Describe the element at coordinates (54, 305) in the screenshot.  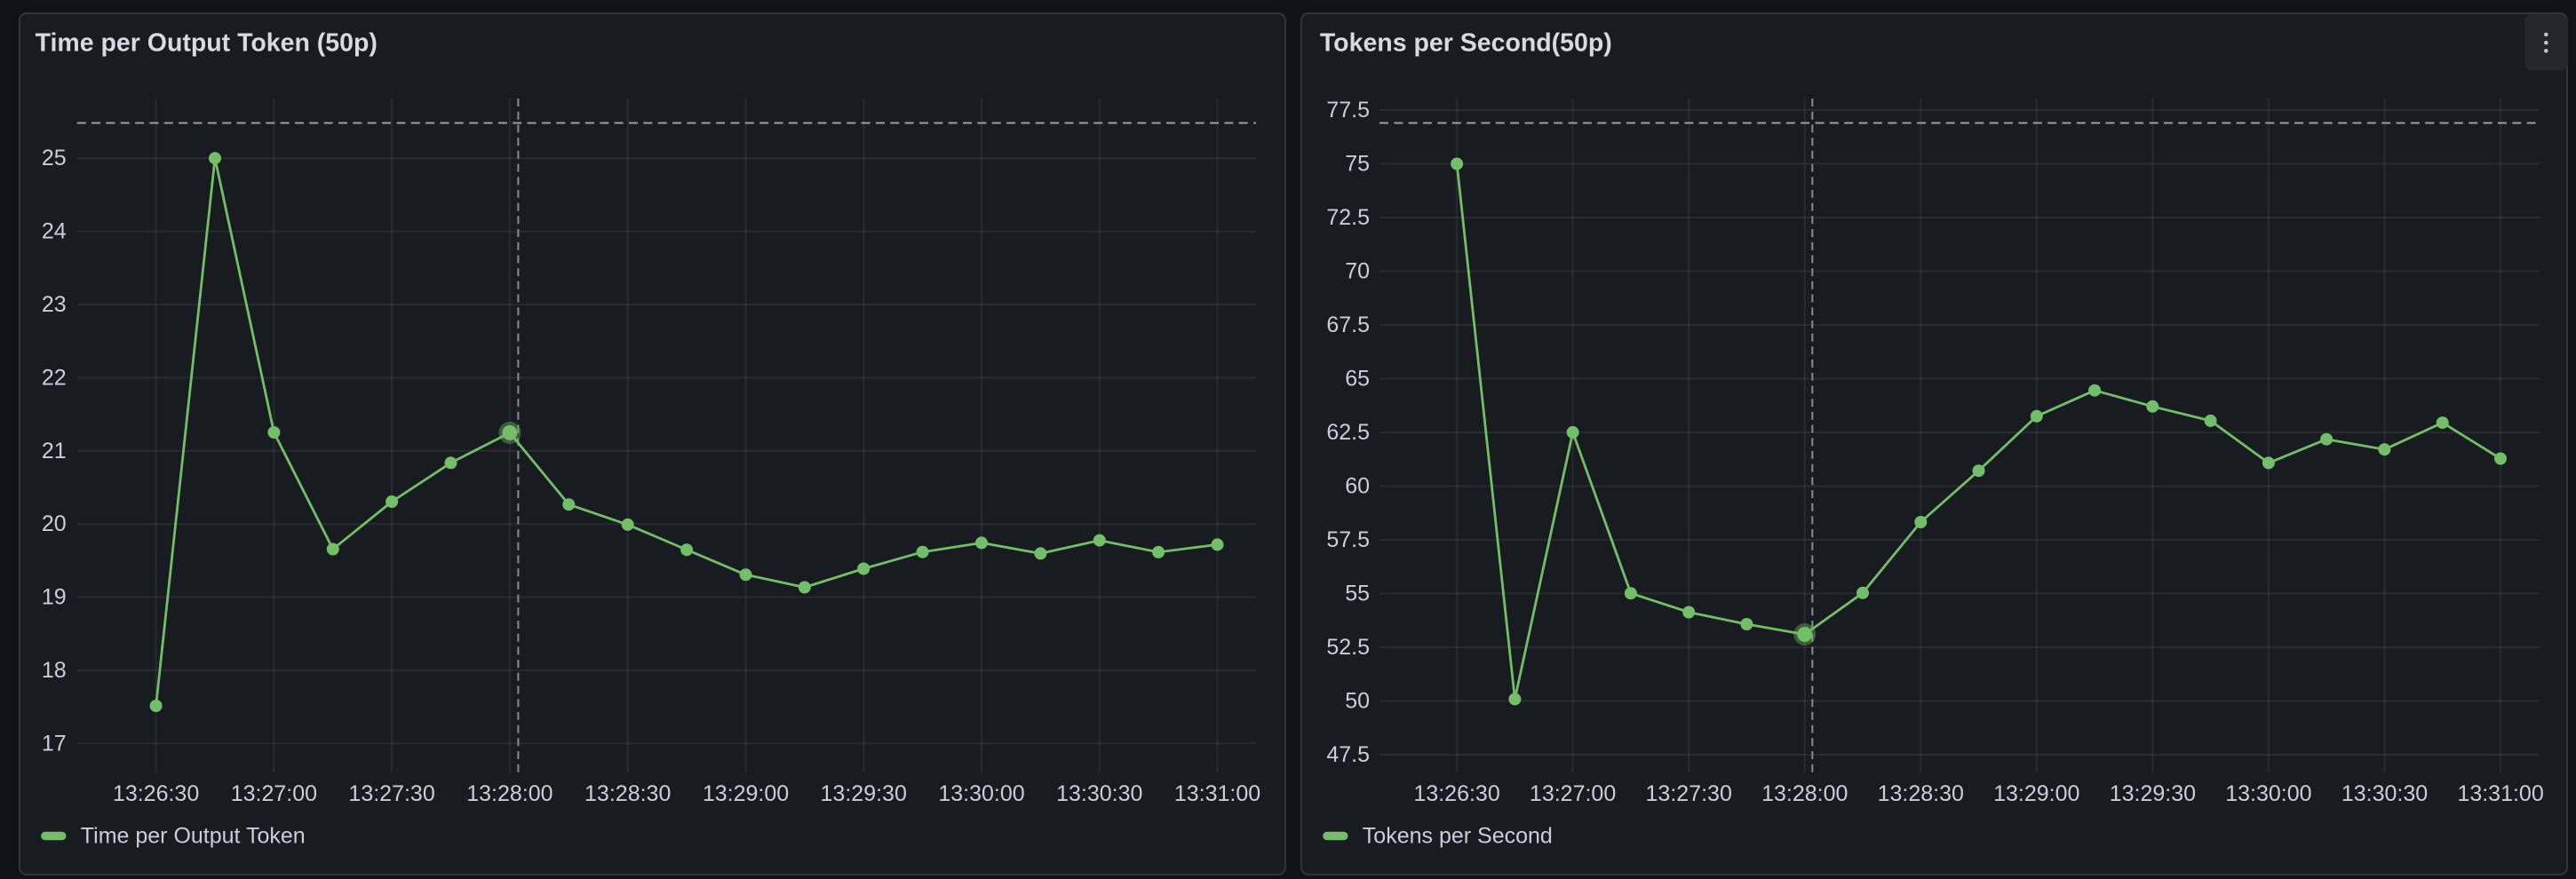
I see `svg-text: 23` at that location.